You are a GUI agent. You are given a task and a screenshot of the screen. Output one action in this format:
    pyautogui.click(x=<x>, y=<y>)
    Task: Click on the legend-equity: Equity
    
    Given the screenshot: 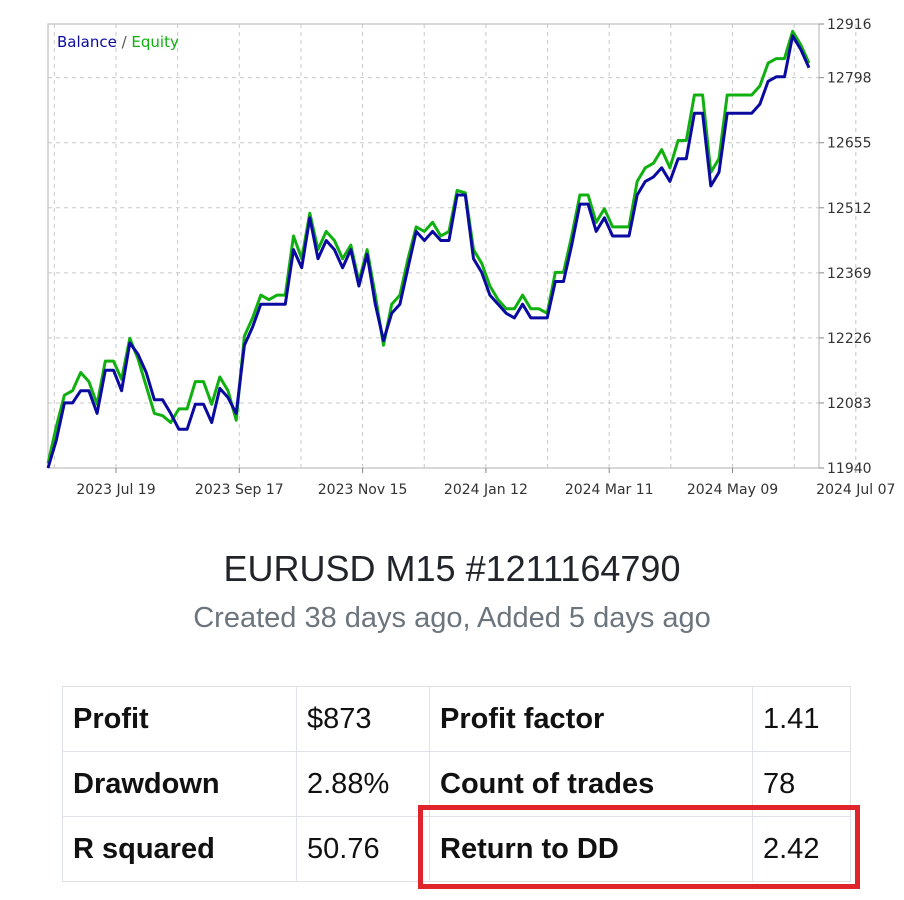 What is the action you would take?
    pyautogui.click(x=155, y=42)
    